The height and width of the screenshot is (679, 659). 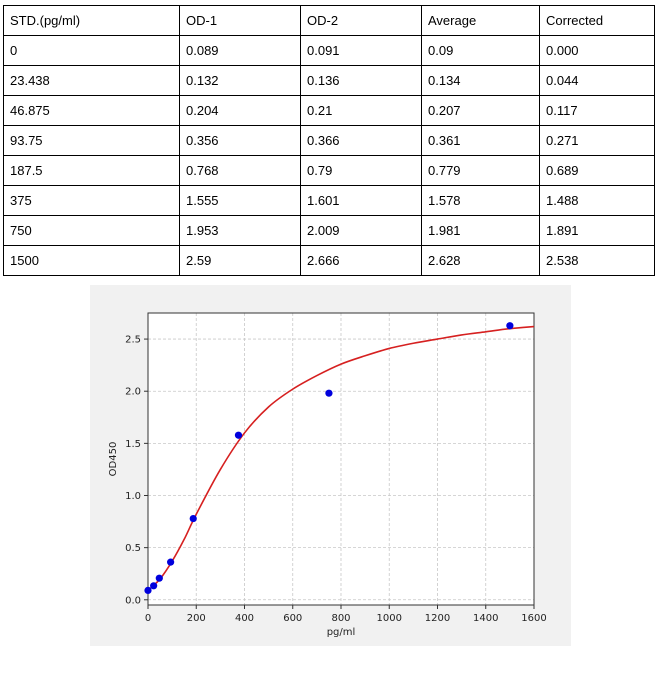 I want to click on x-tick-label: 200, so click(x=196, y=618).